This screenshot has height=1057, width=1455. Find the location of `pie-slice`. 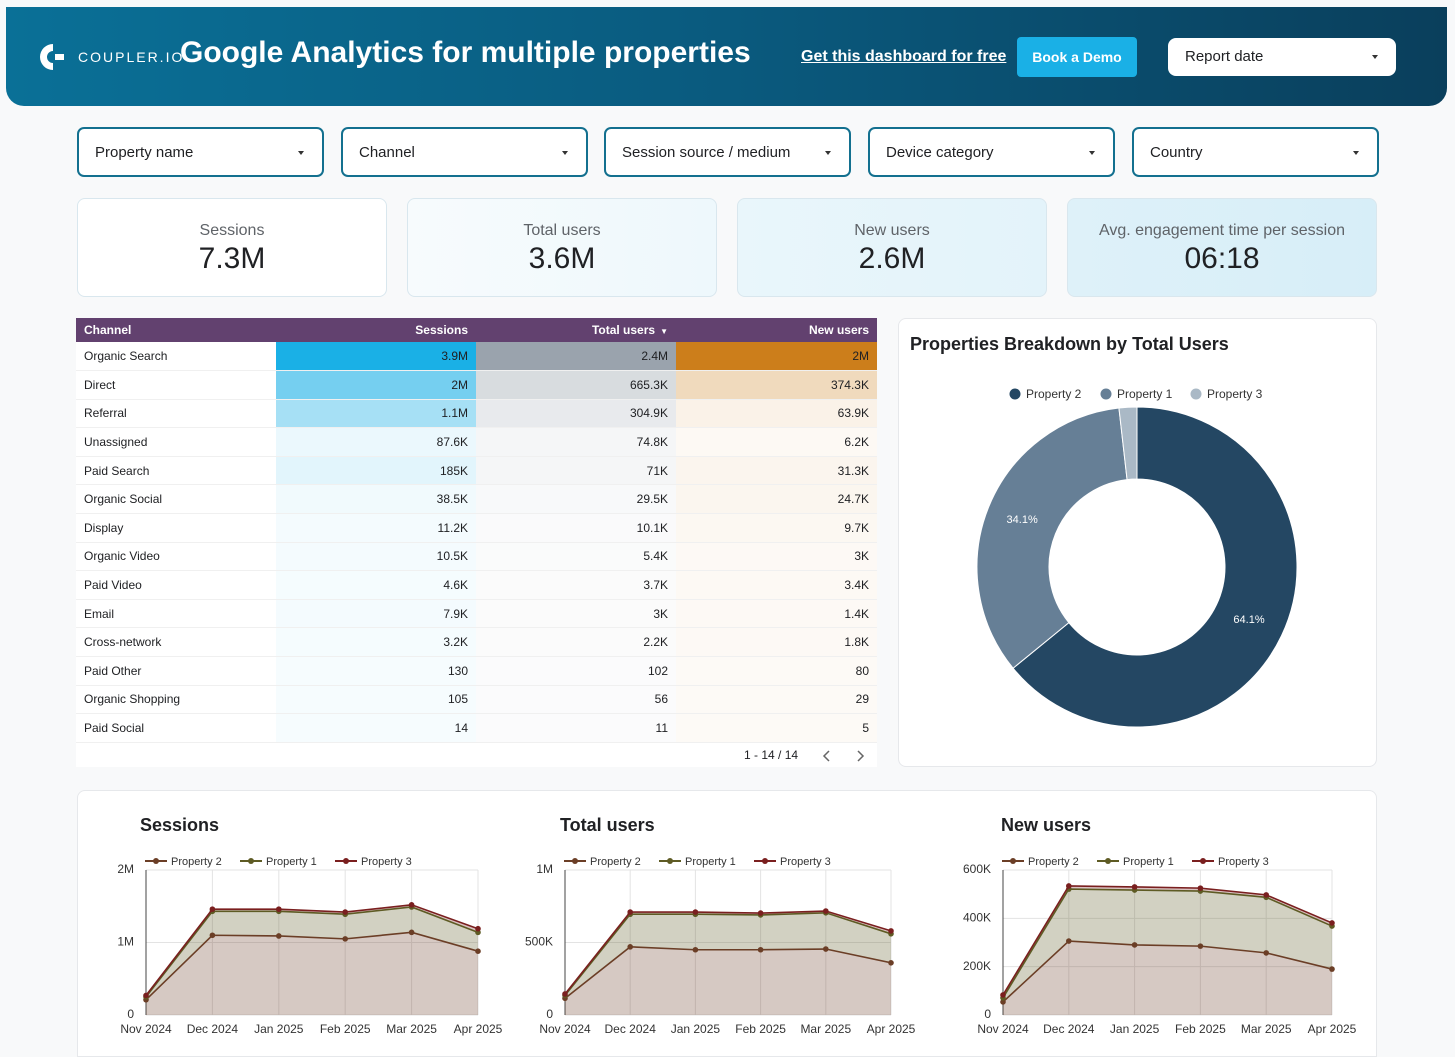

pie-slice is located at coordinates (1128, 443).